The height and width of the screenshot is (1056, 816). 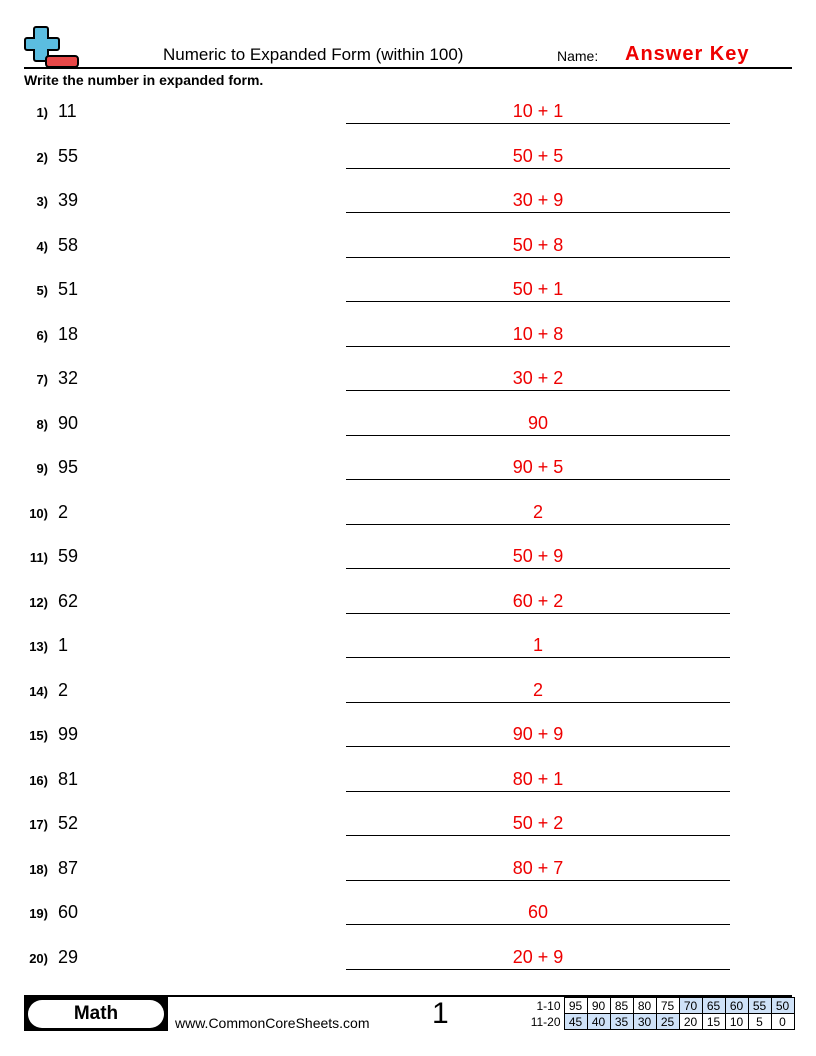 I want to click on problem-number: 19), so click(x=38, y=913).